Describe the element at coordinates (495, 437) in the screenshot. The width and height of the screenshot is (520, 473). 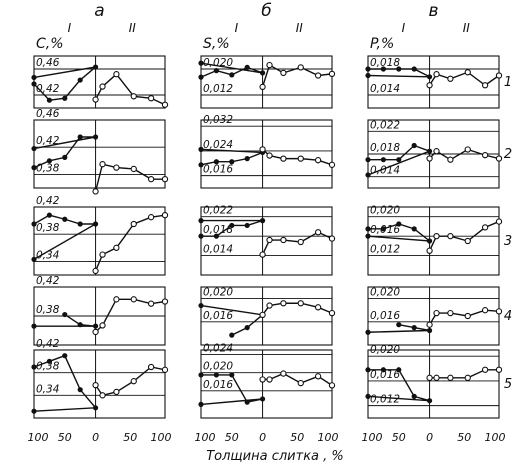
I see `x-tick-label: 100` at that location.